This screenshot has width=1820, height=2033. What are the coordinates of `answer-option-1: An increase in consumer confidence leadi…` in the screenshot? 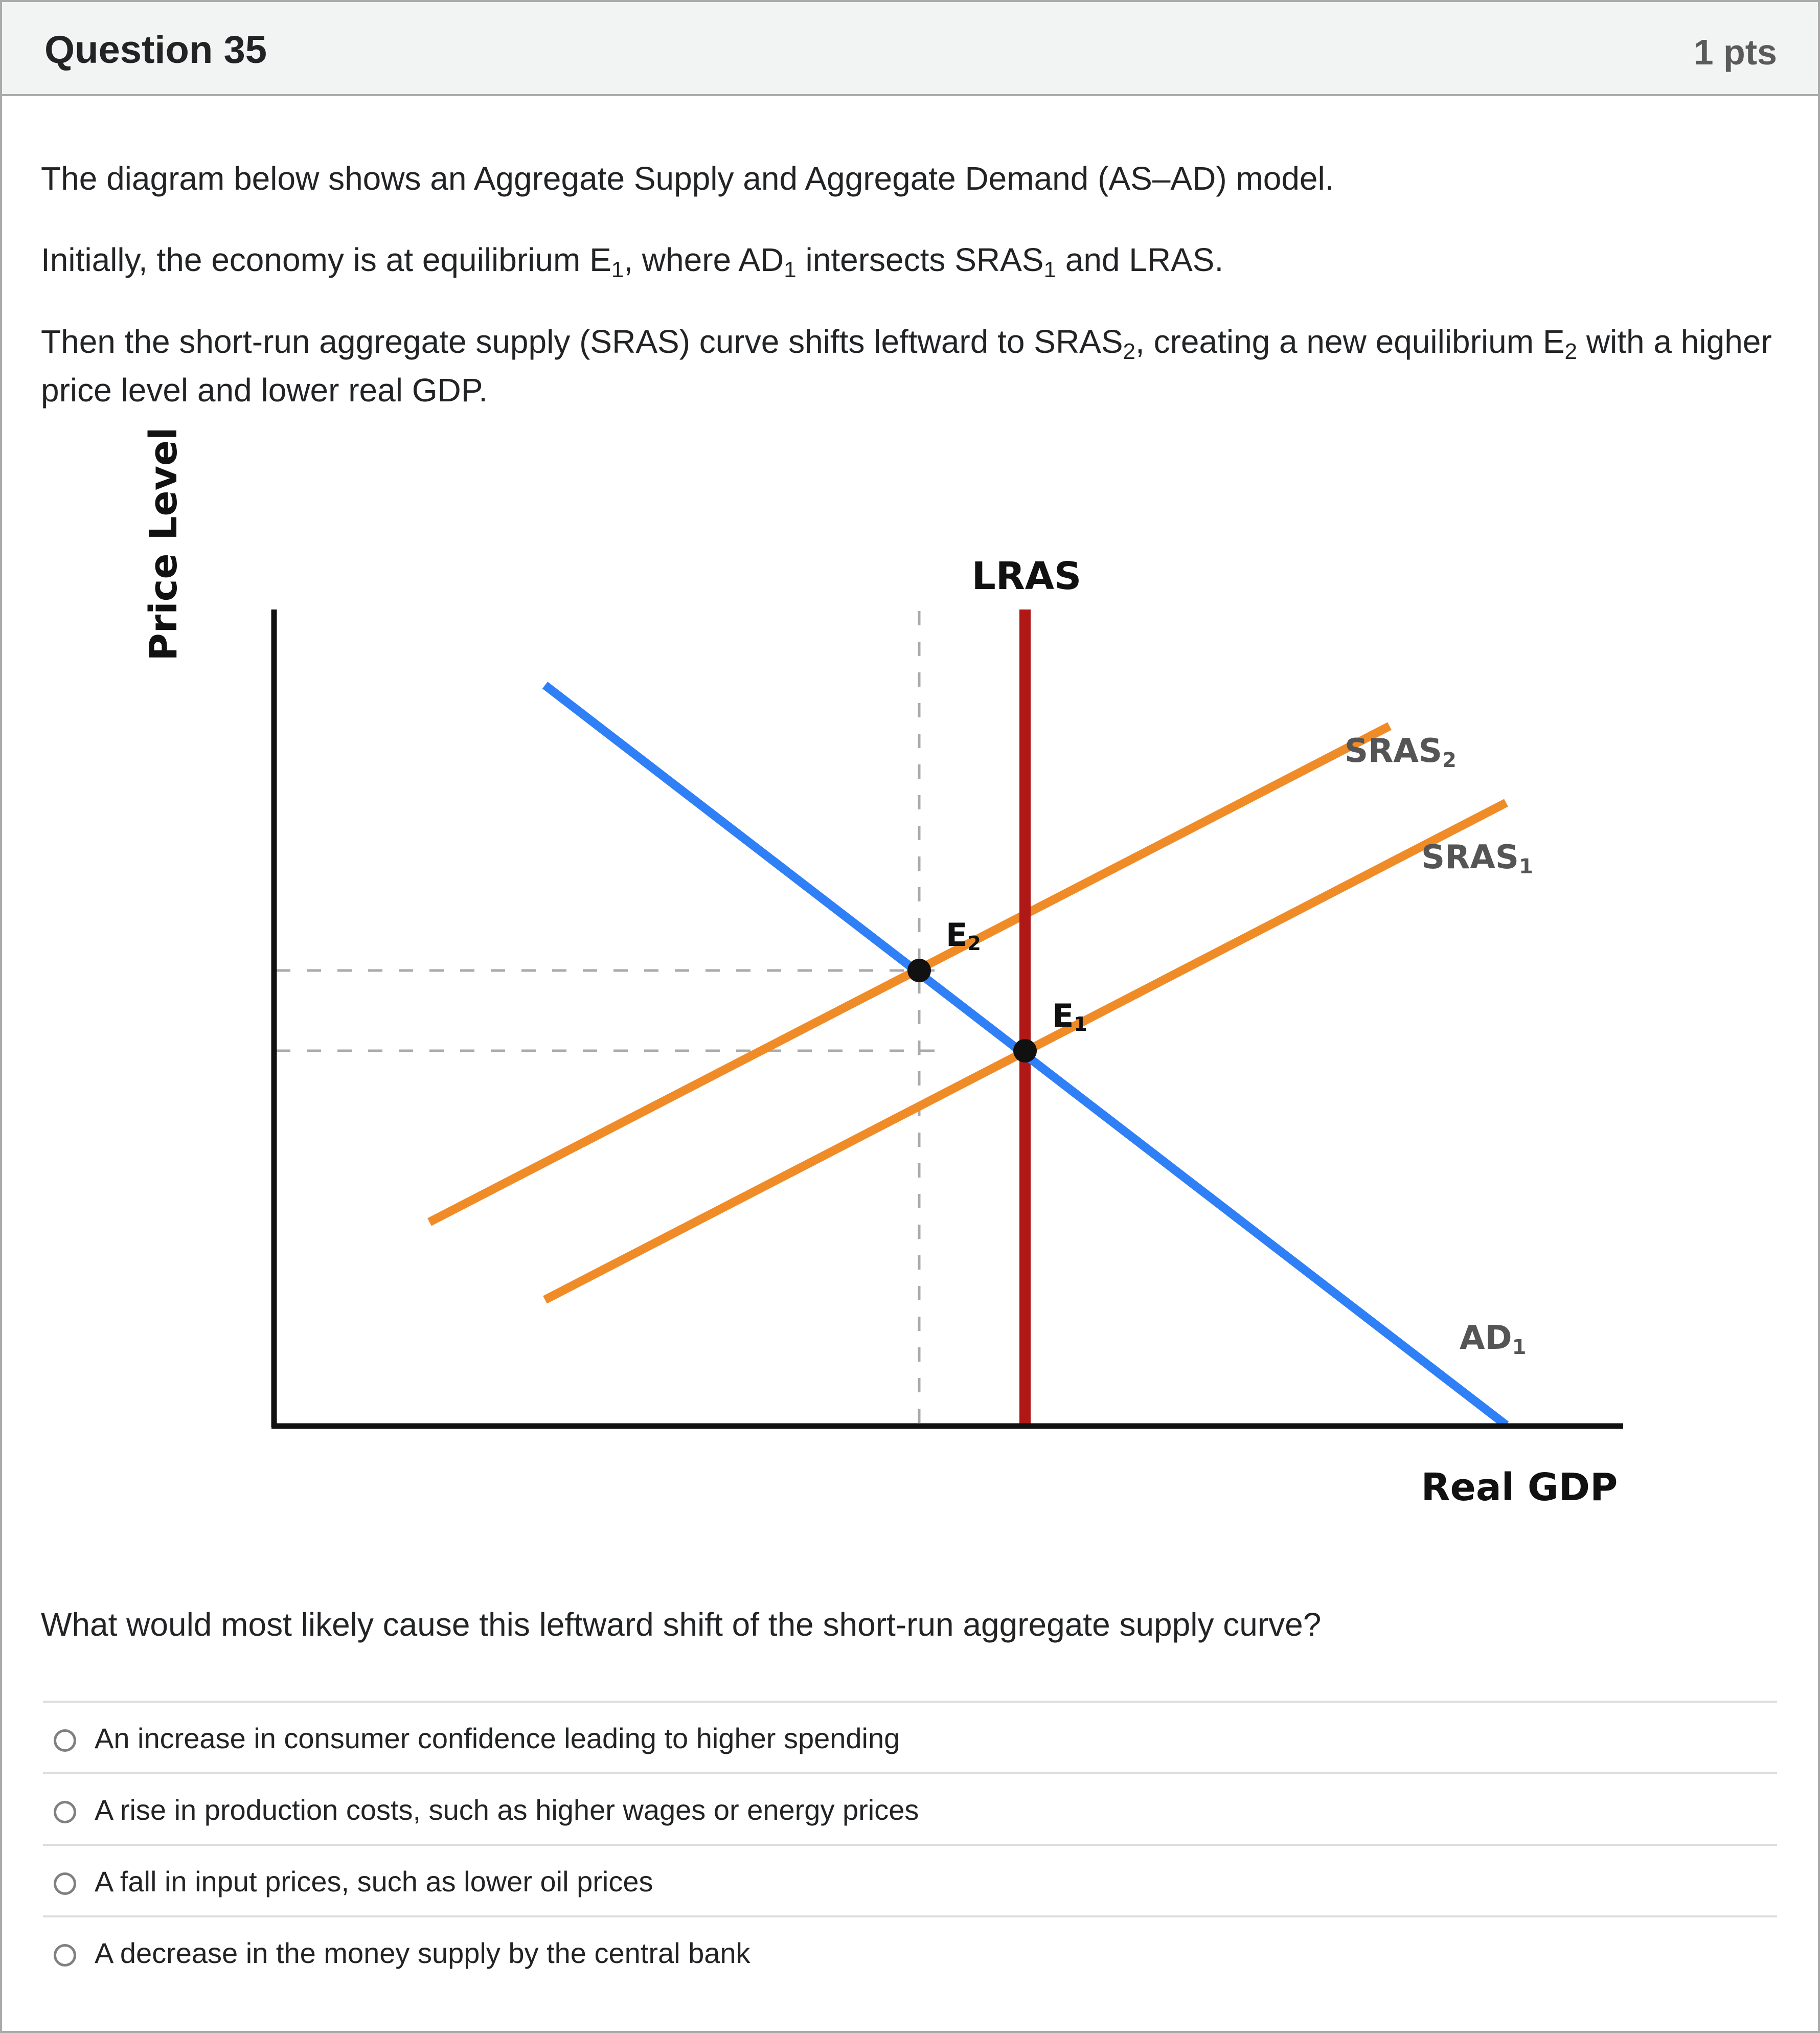 It's located at (910, 1736).